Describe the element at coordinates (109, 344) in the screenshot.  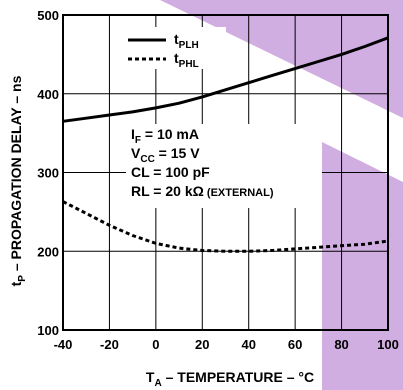
I see `x-tick-label: -20` at that location.